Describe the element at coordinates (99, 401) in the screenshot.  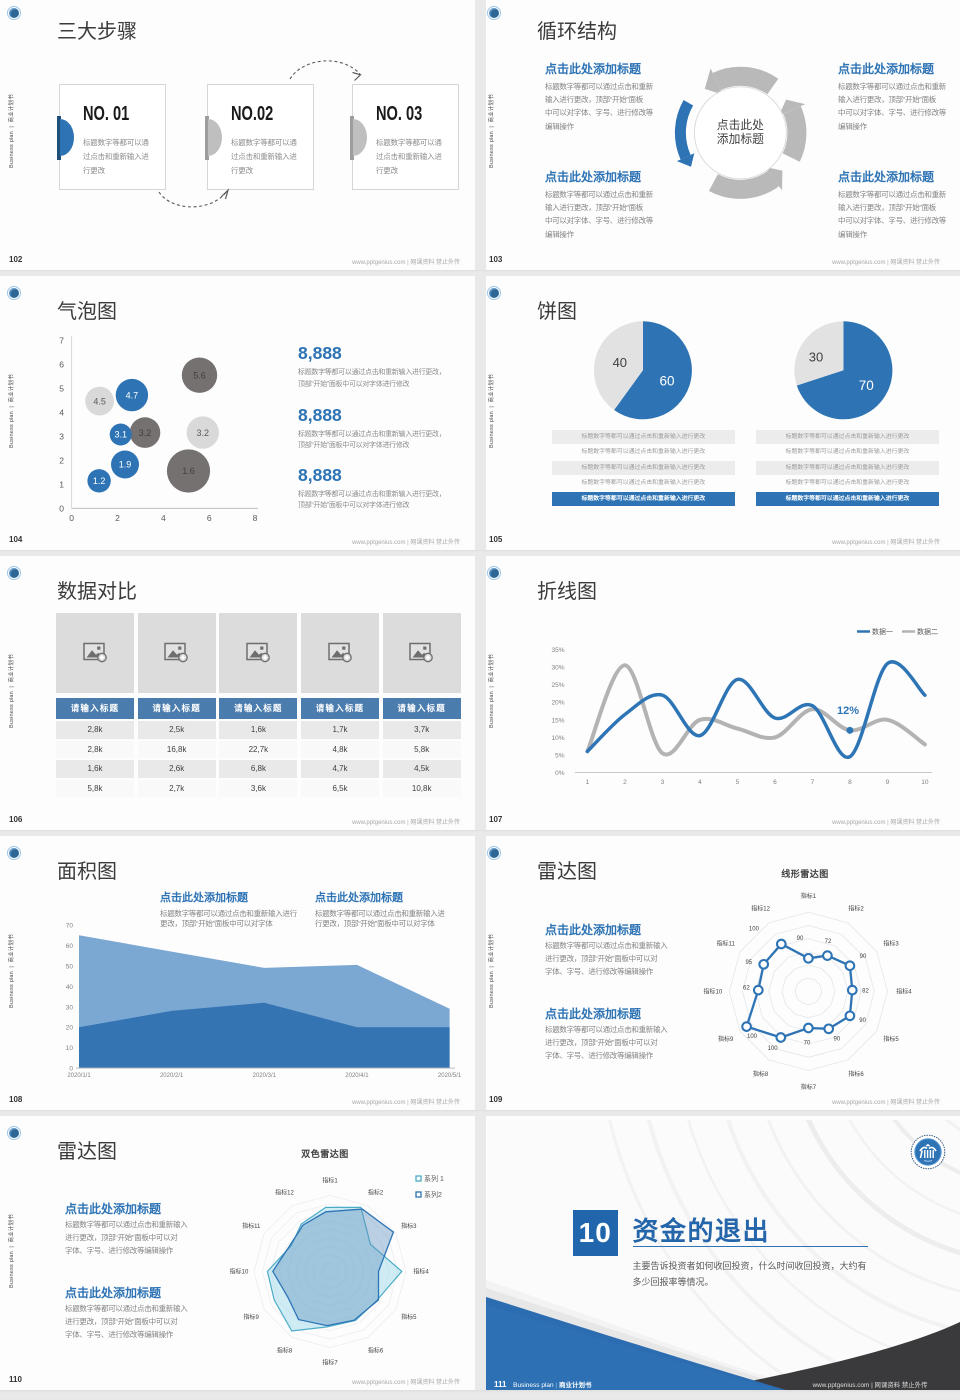
I see `svg-text: 4.5` at that location.